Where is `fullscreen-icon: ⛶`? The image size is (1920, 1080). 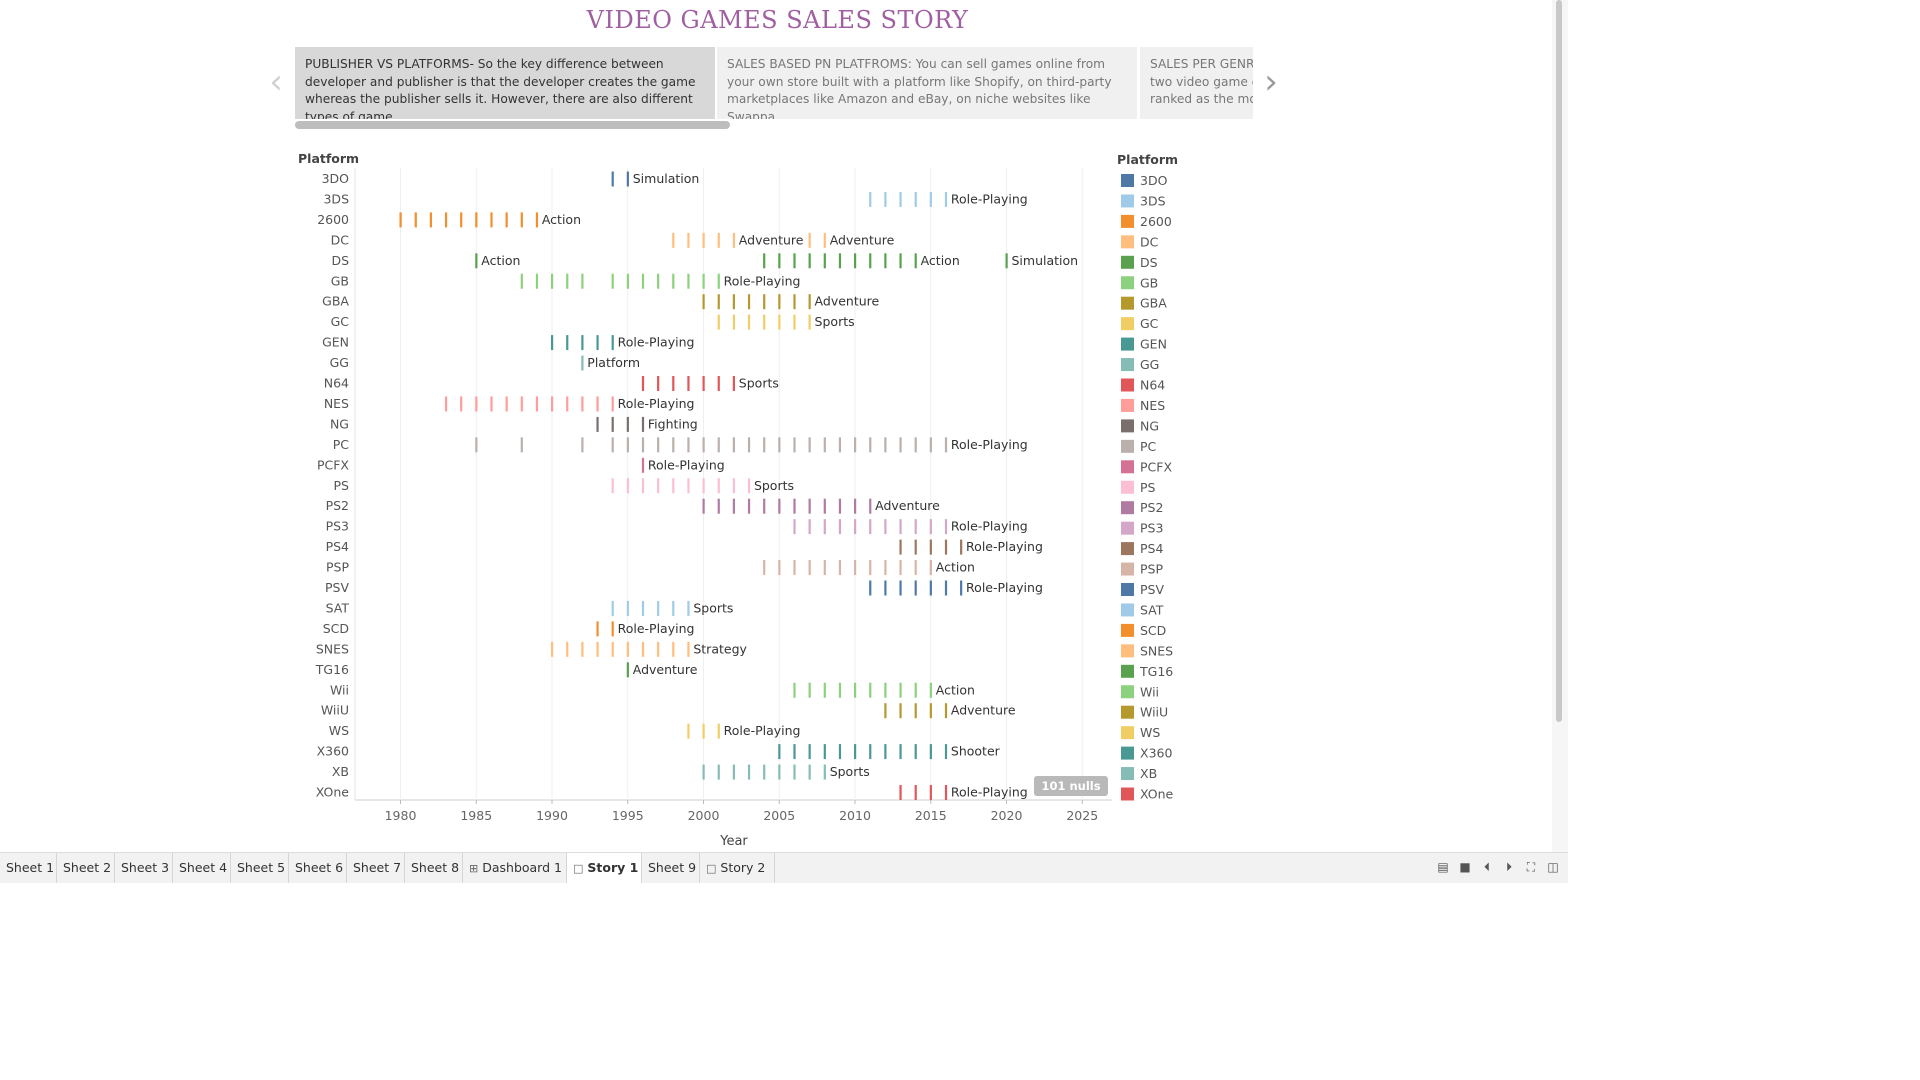 fullscreen-icon: ⛶ is located at coordinates (1531, 867).